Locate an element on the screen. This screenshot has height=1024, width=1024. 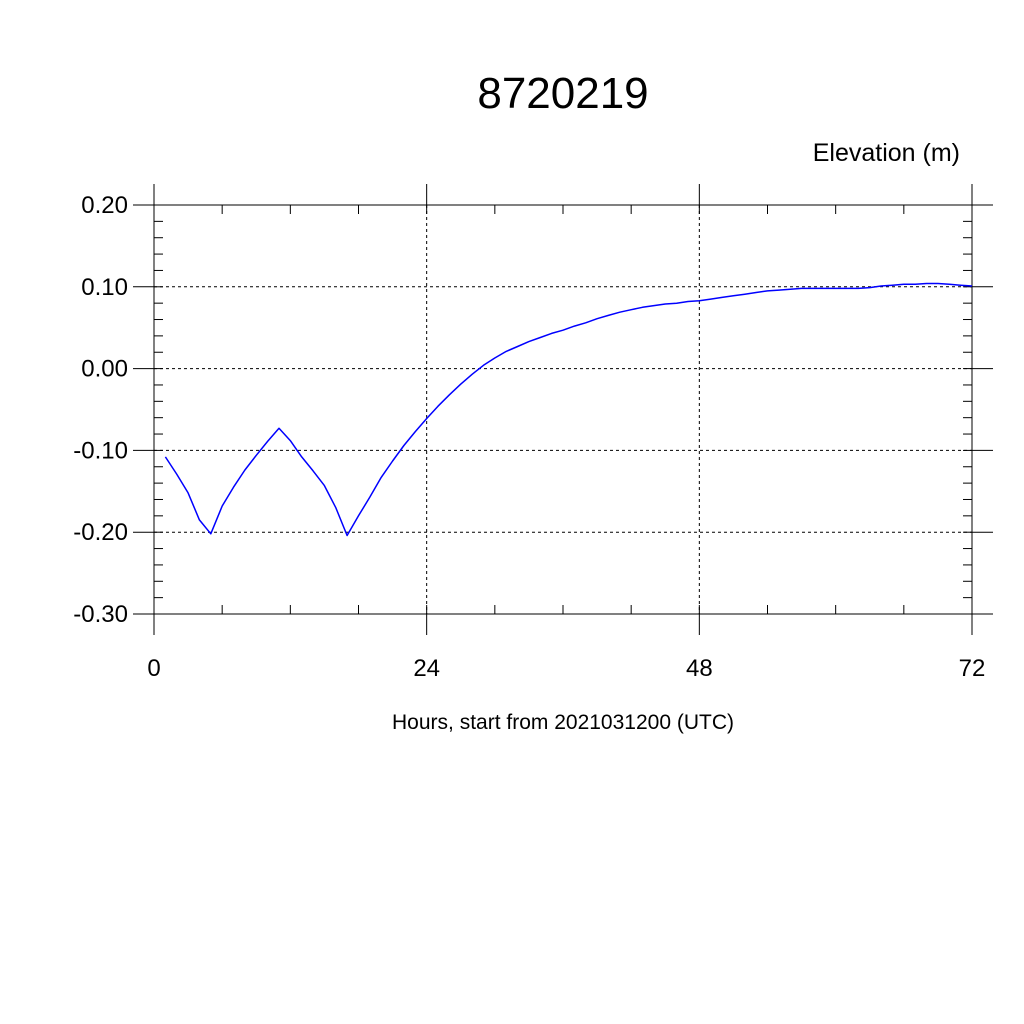
y-tick-label: 0.20 is located at coordinates (104, 205).